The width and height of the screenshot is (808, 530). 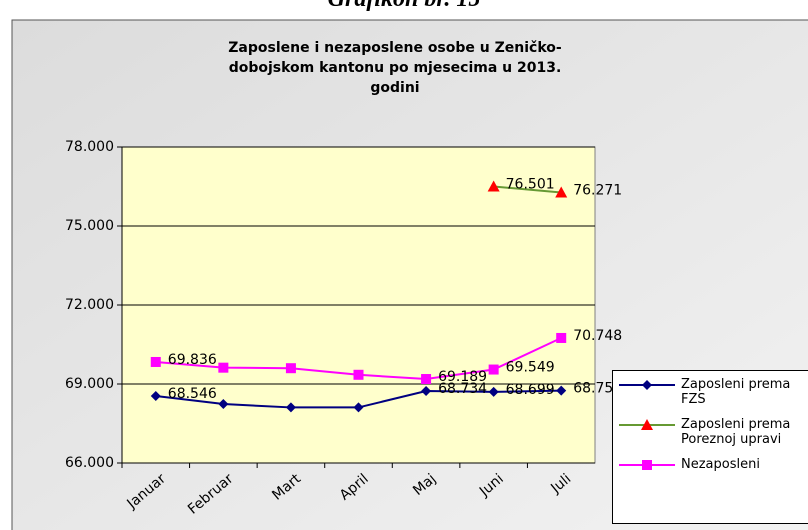 What do you see at coordinates (530, 184) in the screenshot?
I see `data-label: 76.501` at bounding box center [530, 184].